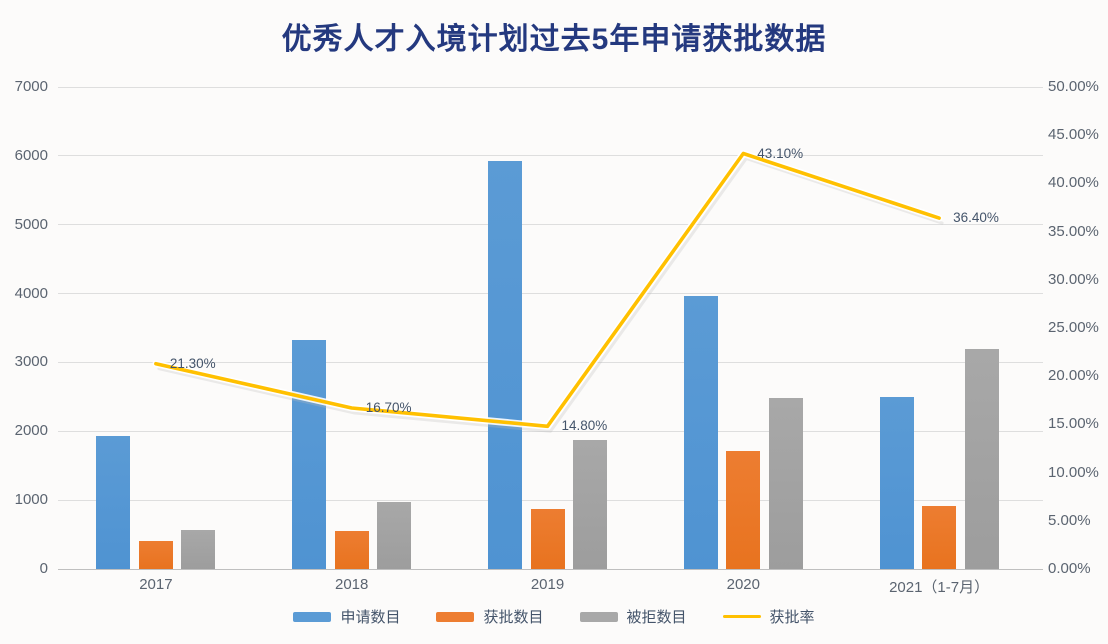 This screenshot has width=1108, height=644. What do you see at coordinates (1073, 376) in the screenshot?
I see `y-axis-tick-right: 20.00%` at bounding box center [1073, 376].